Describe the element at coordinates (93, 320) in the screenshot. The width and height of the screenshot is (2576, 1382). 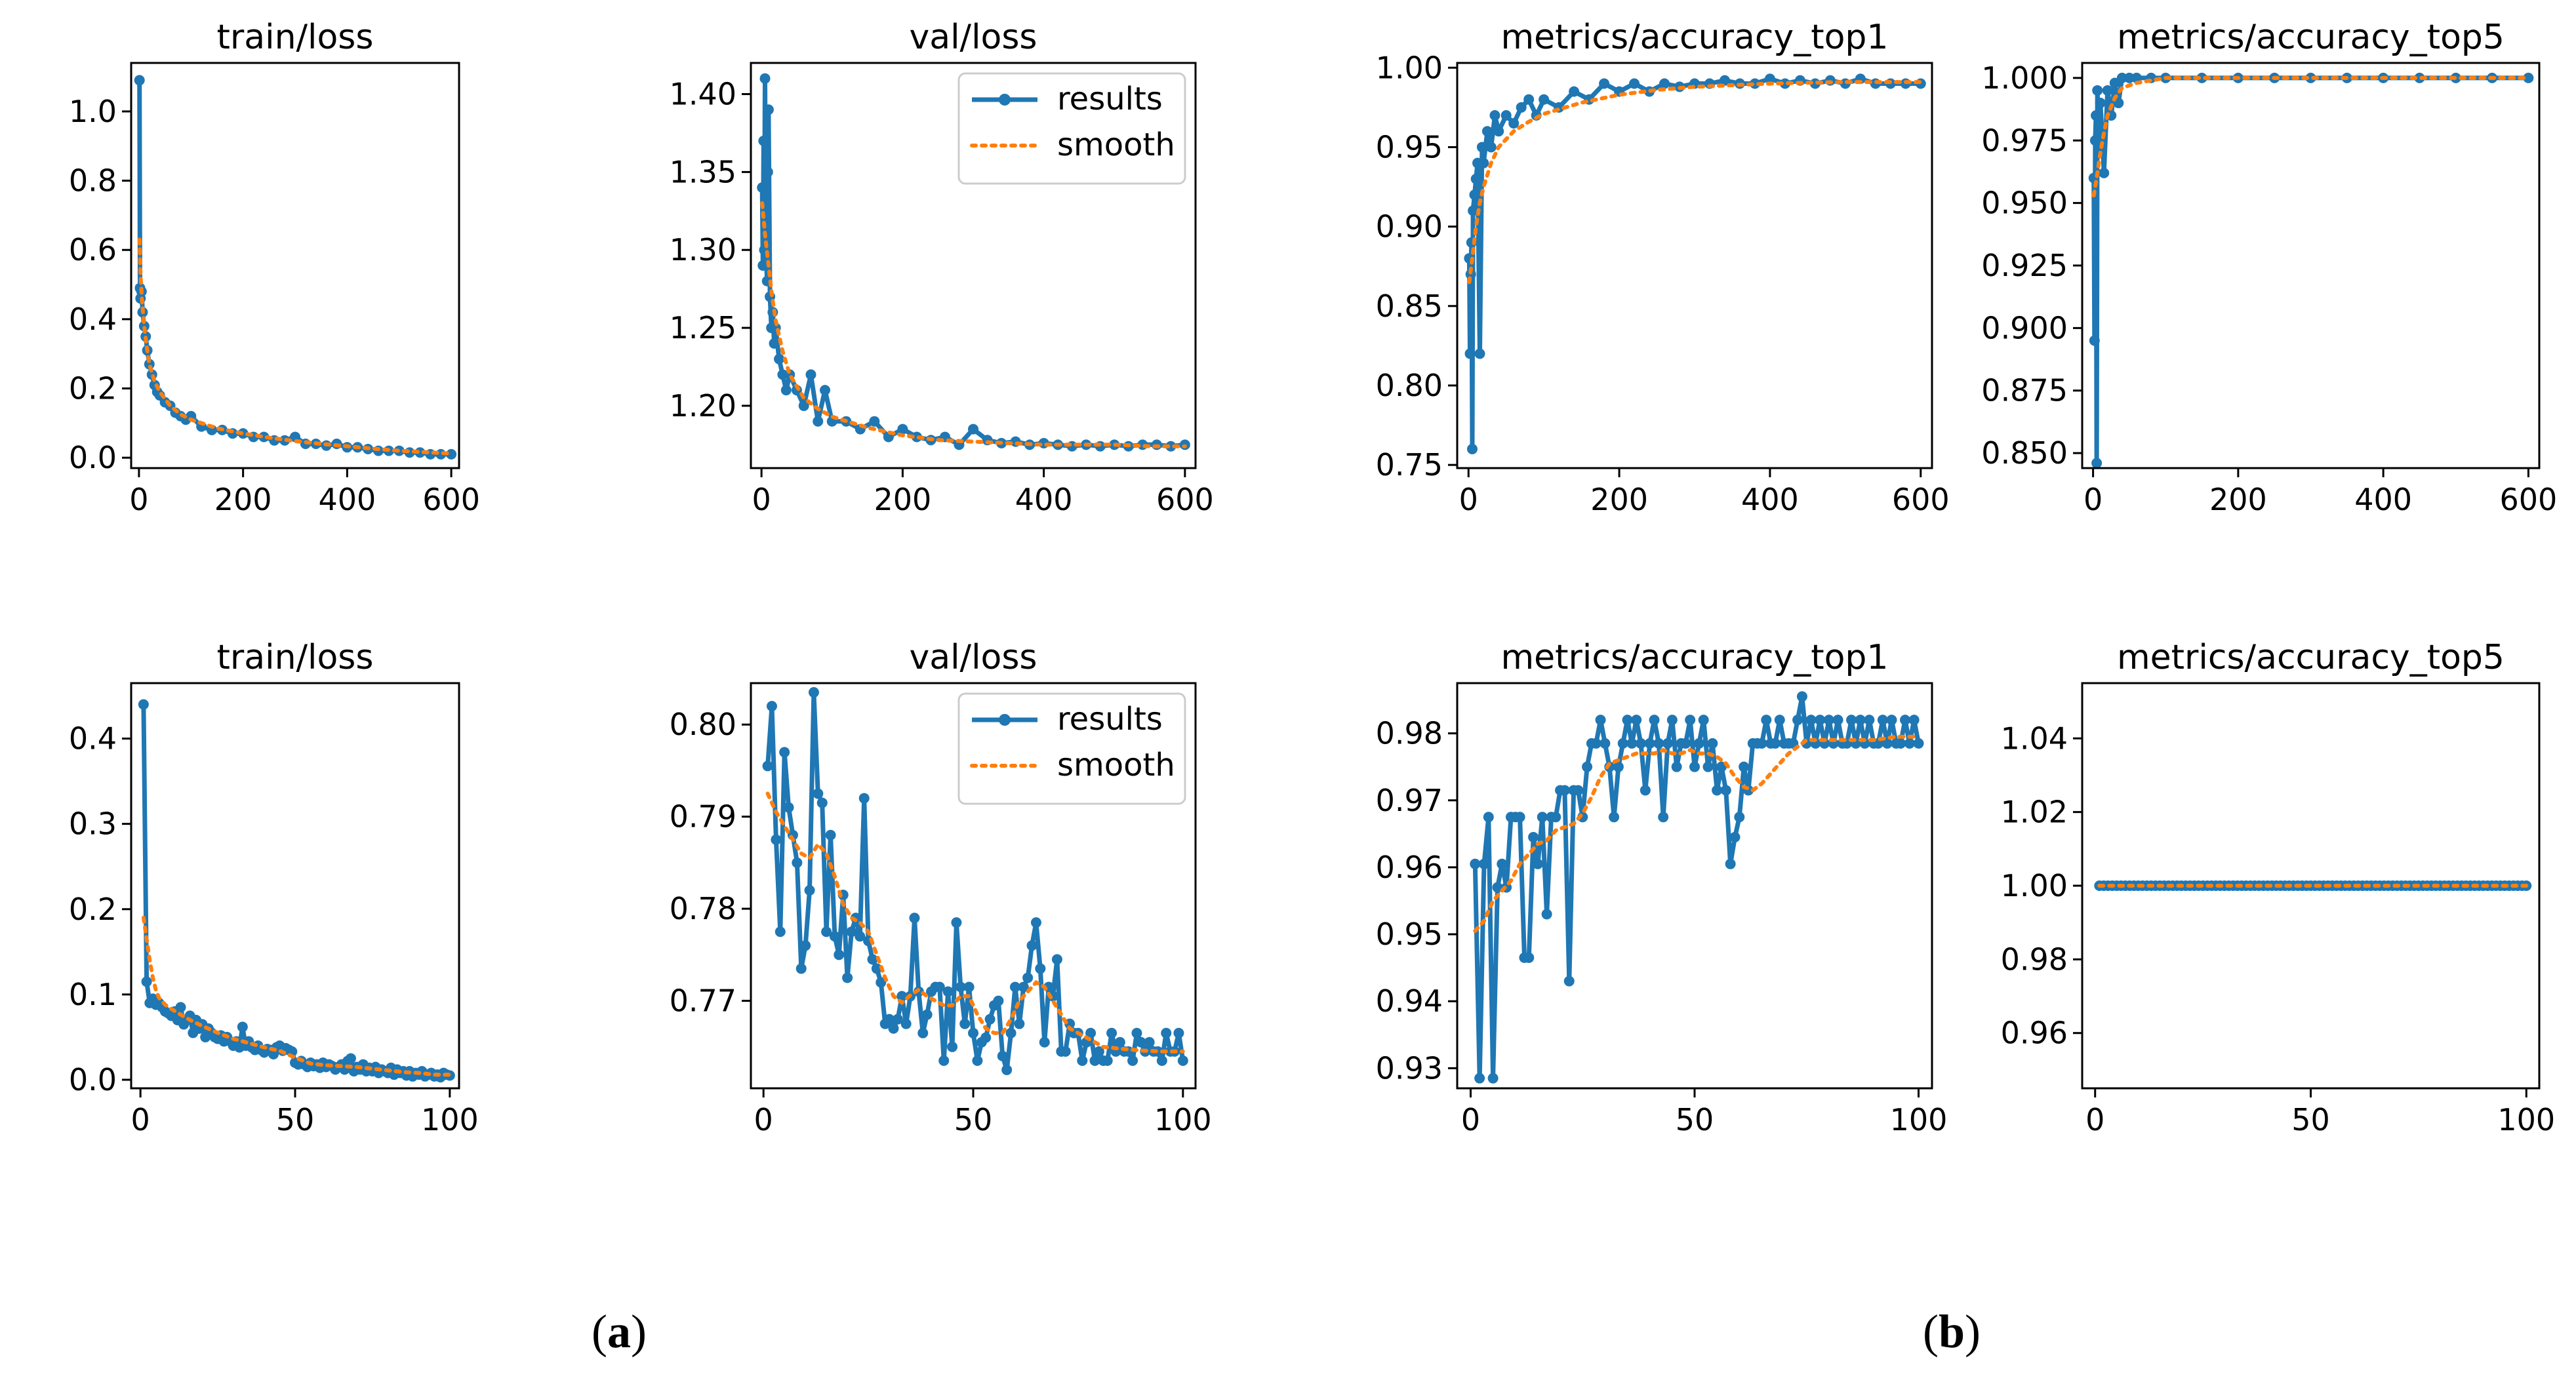
I see `chart-a-1-ytick-label: 0.4` at that location.